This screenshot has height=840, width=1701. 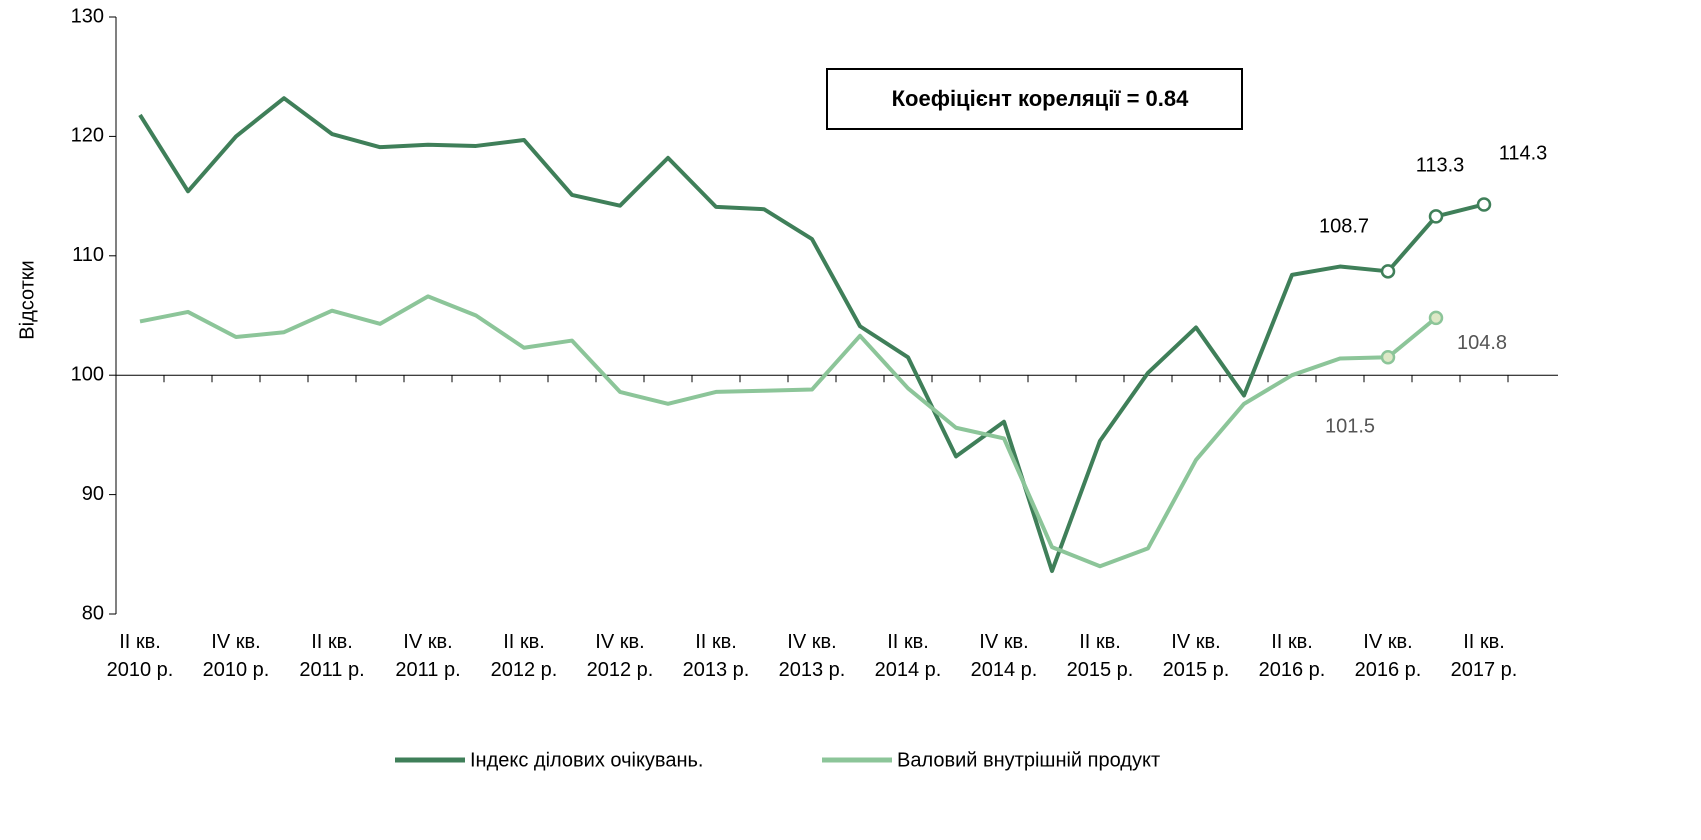 I want to click on x-tick-label: II кв. 2015 р., so click(x=1100, y=656).